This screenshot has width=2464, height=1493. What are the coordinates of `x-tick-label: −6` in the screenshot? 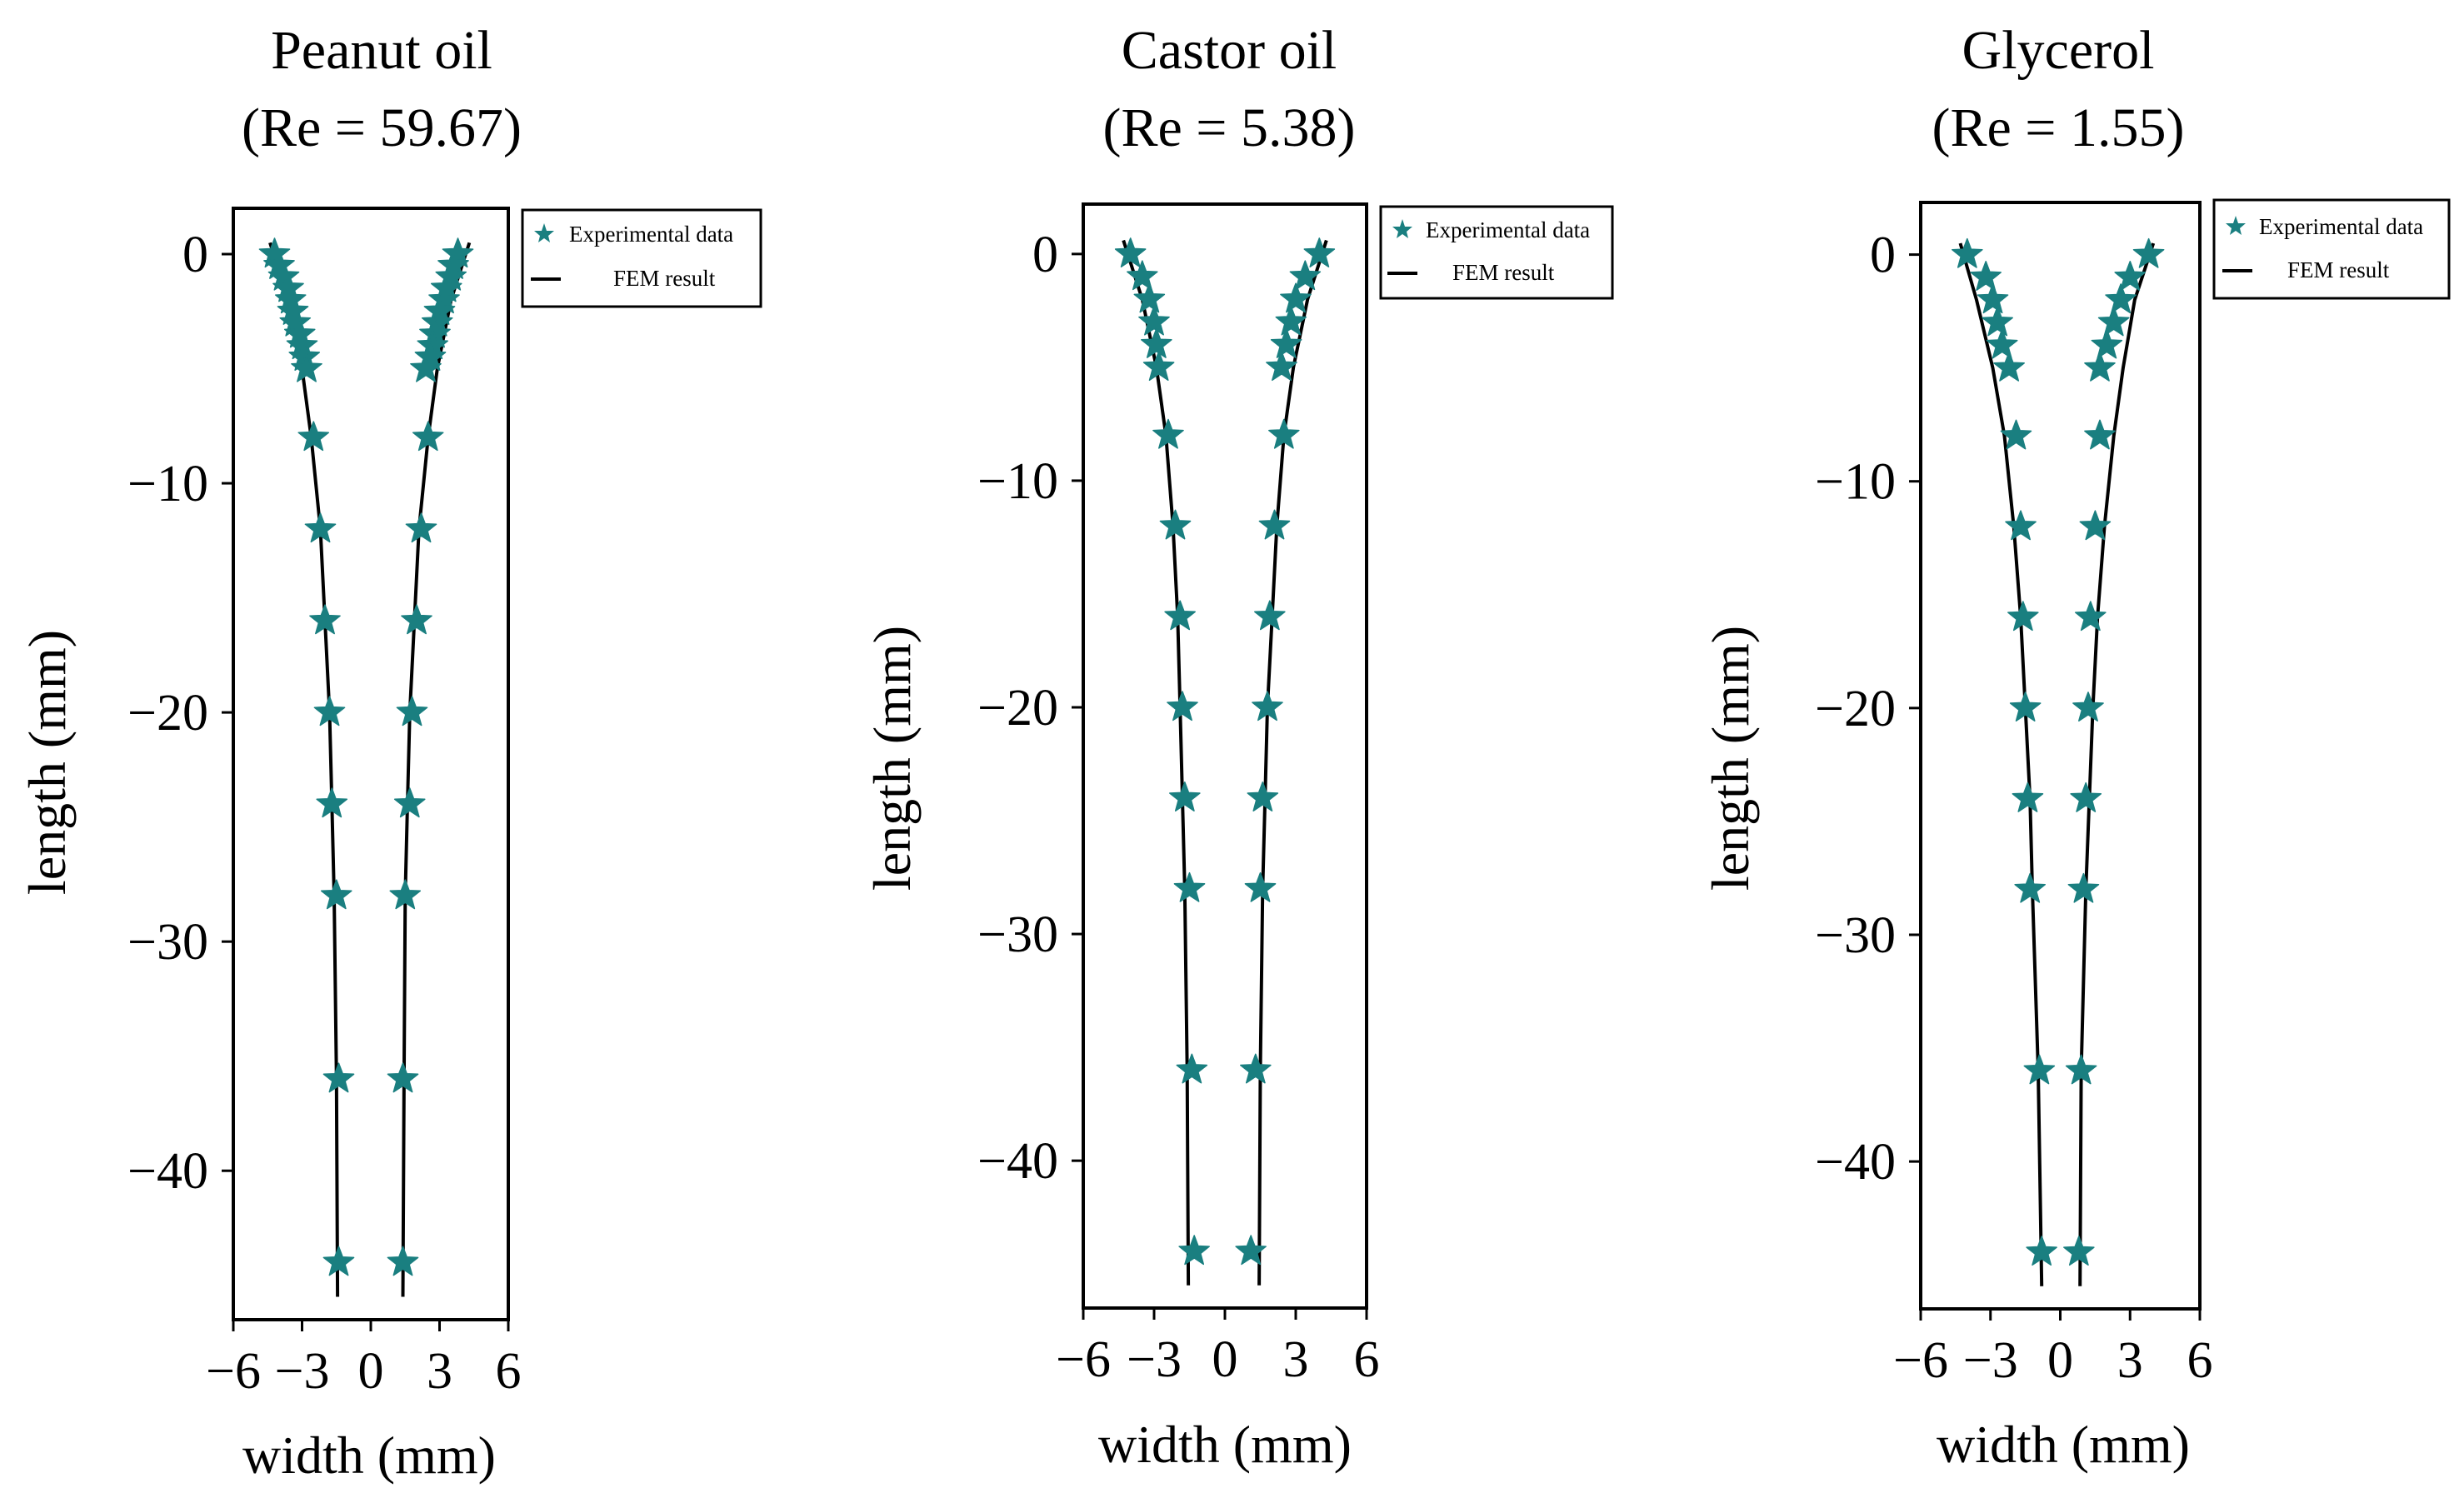 It's located at (233, 1371).